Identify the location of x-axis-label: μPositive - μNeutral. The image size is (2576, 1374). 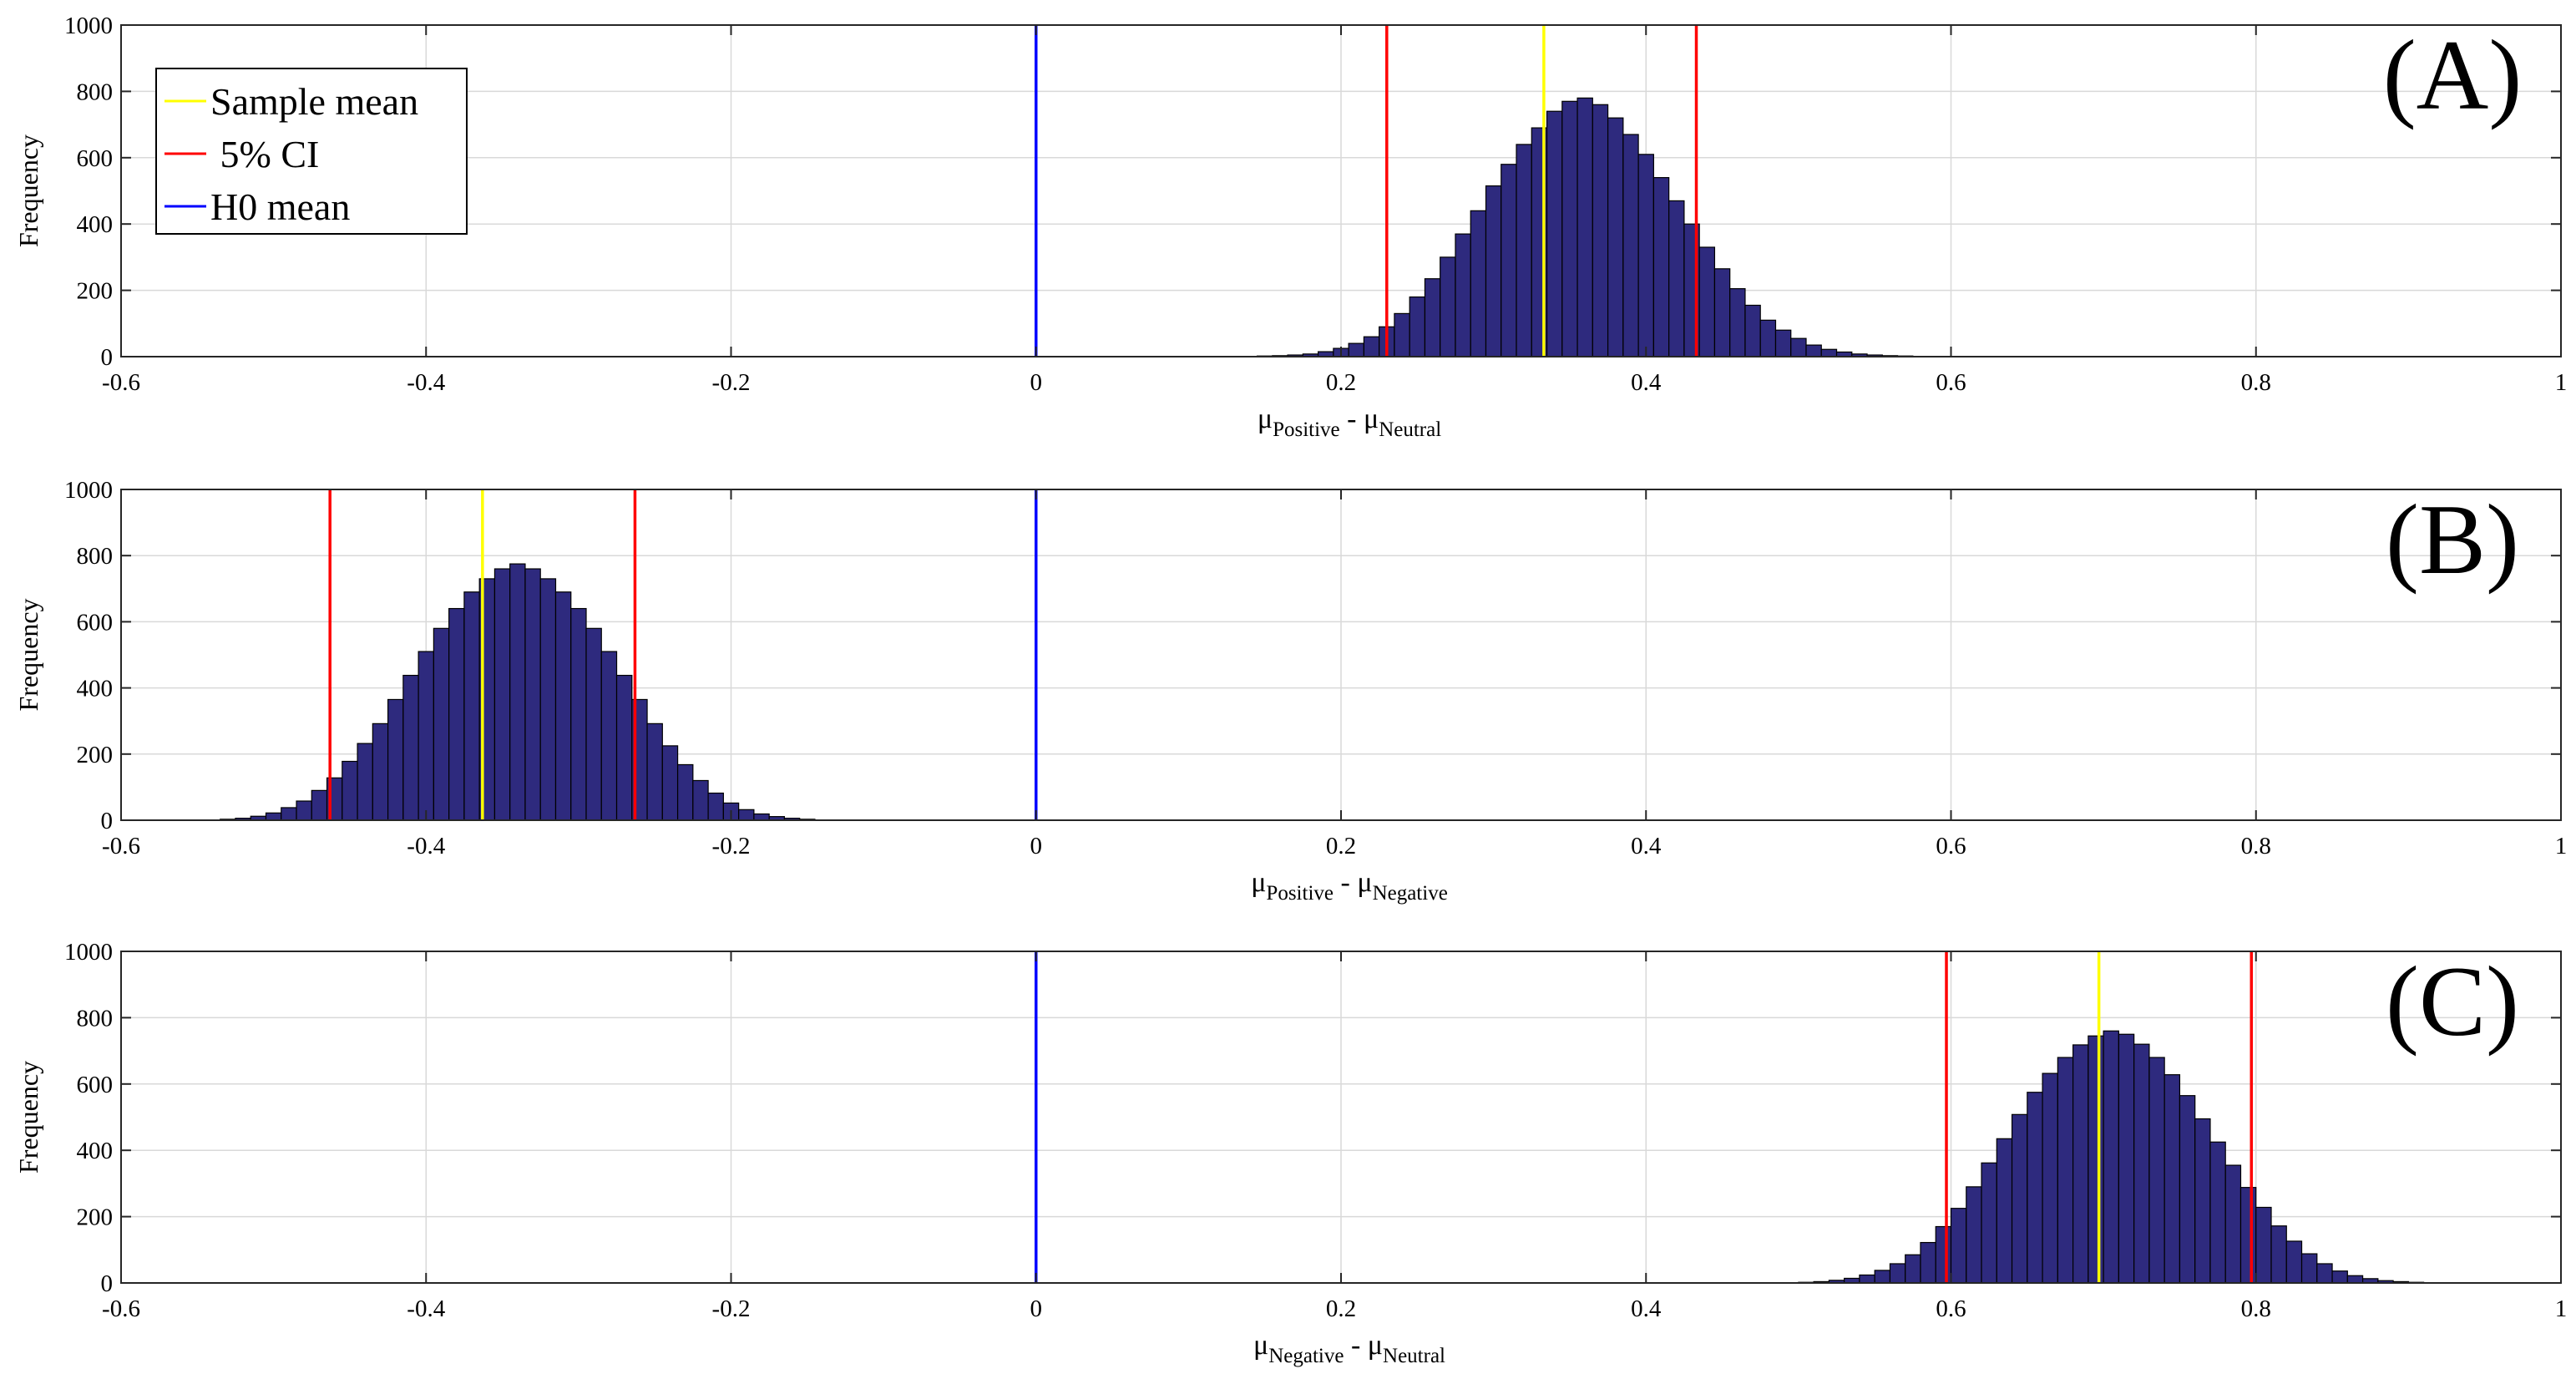
(1349, 422).